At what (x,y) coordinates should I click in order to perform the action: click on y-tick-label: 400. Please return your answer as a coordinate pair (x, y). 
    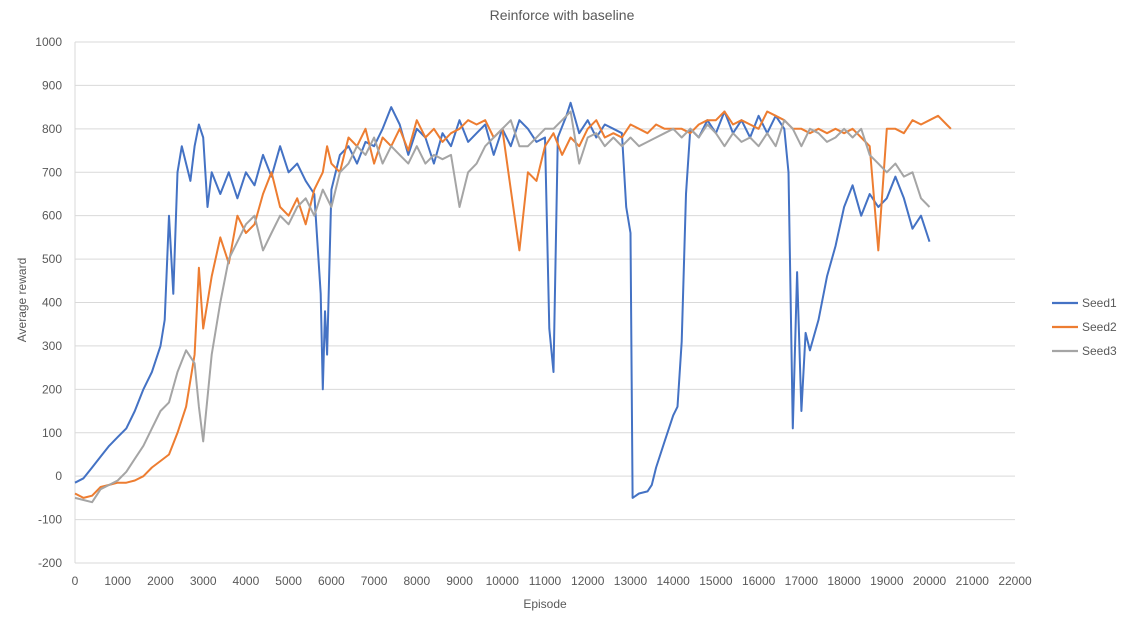
    Looking at the image, I should click on (52, 303).